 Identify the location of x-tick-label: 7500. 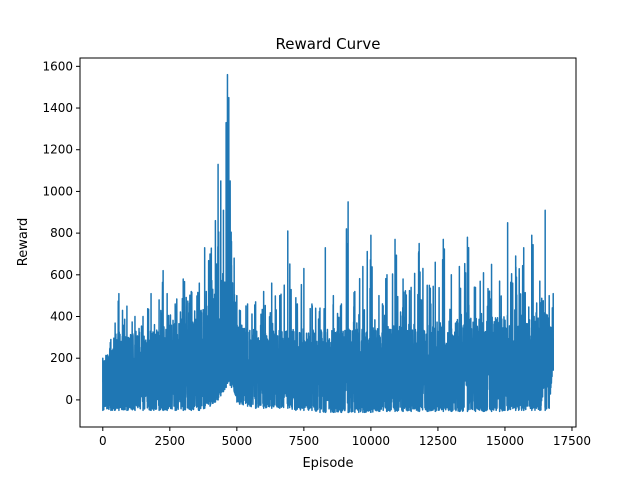
(304, 441).